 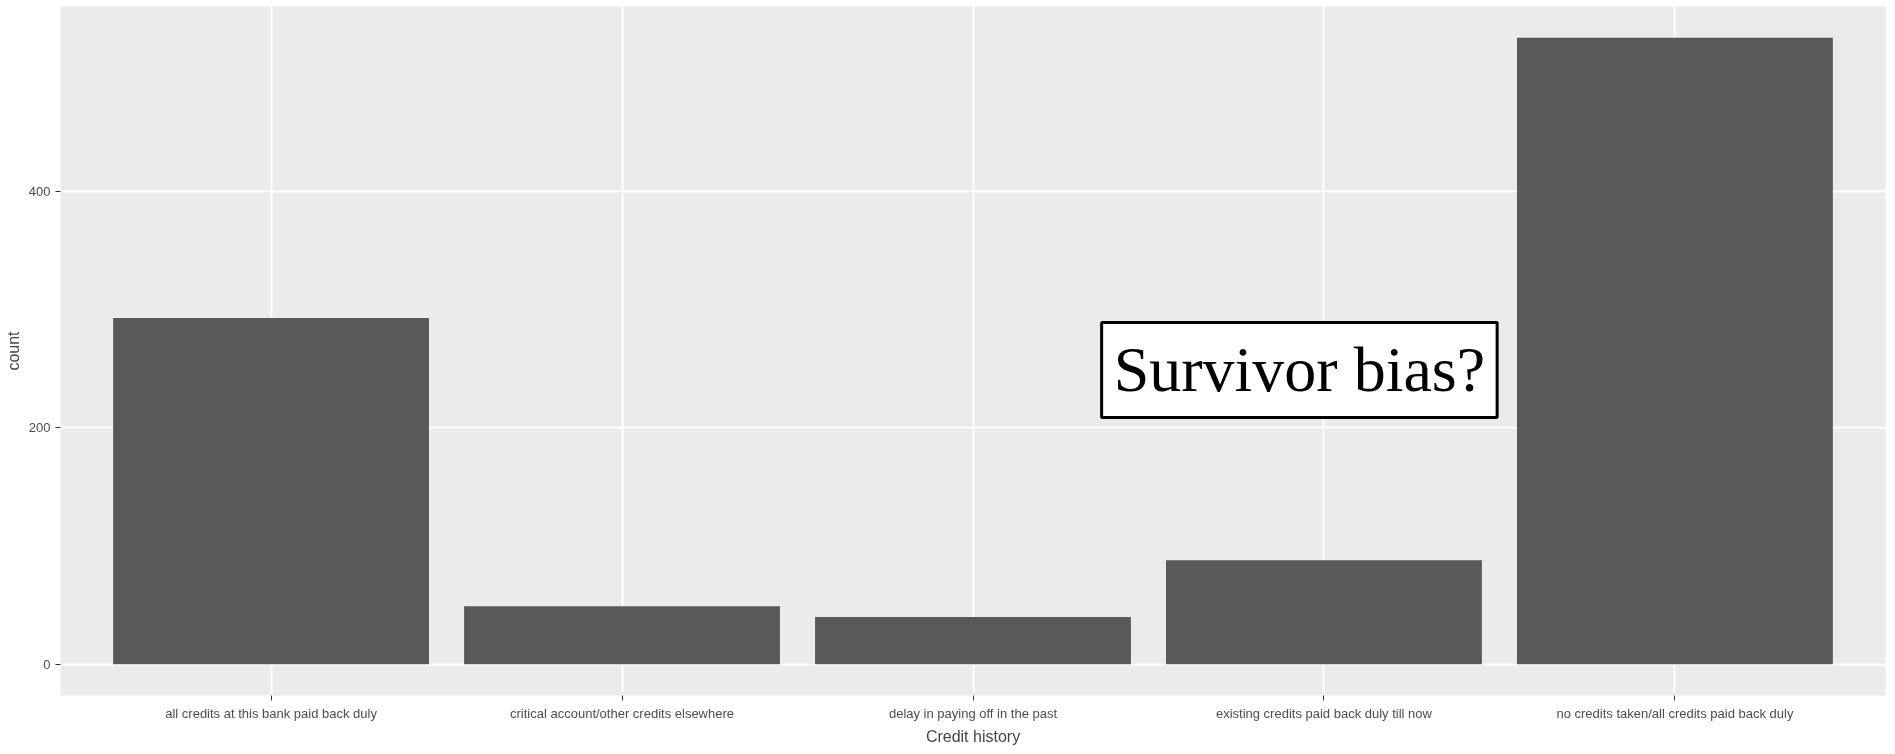 I want to click on x-tick-label: critical account/other credits elsewhere, so click(x=622, y=713).